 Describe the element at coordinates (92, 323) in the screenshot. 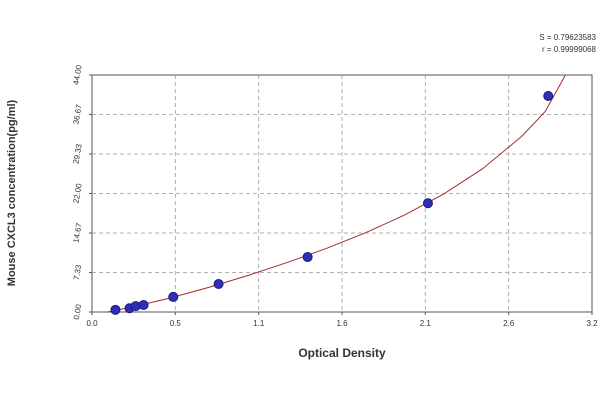

I see `x-tick-label: 0.0` at that location.